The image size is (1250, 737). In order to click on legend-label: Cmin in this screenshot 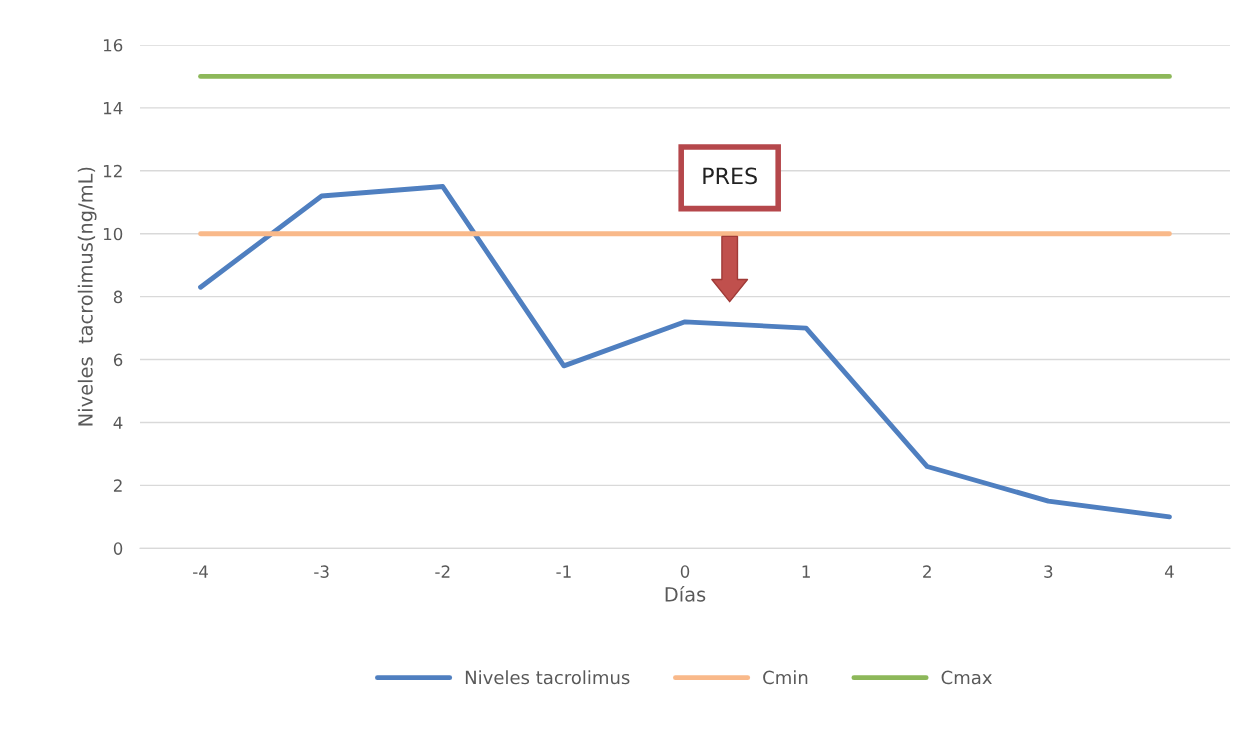, I will do `click(785, 677)`.